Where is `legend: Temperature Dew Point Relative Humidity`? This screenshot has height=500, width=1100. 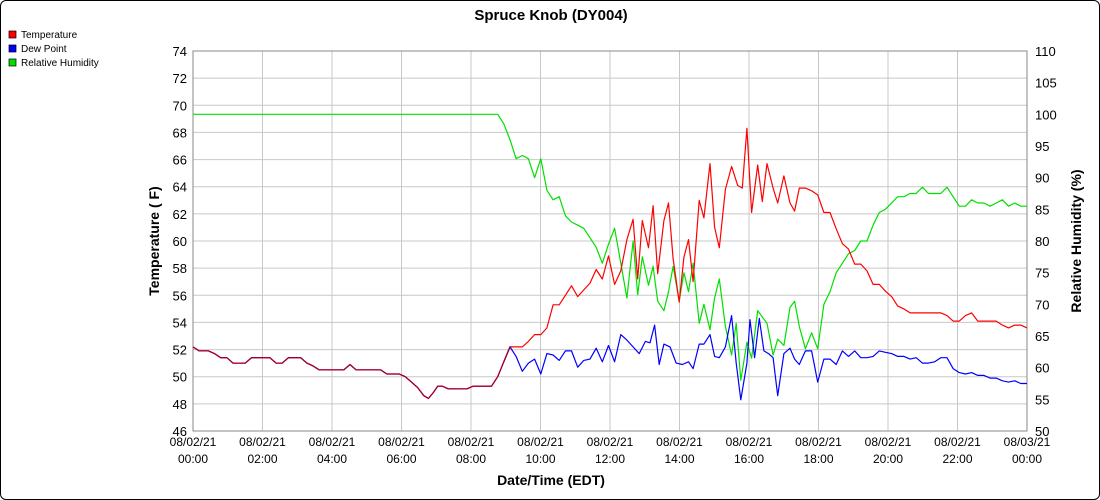 legend: Temperature Dew Point Relative Humidity is located at coordinates (53, 49).